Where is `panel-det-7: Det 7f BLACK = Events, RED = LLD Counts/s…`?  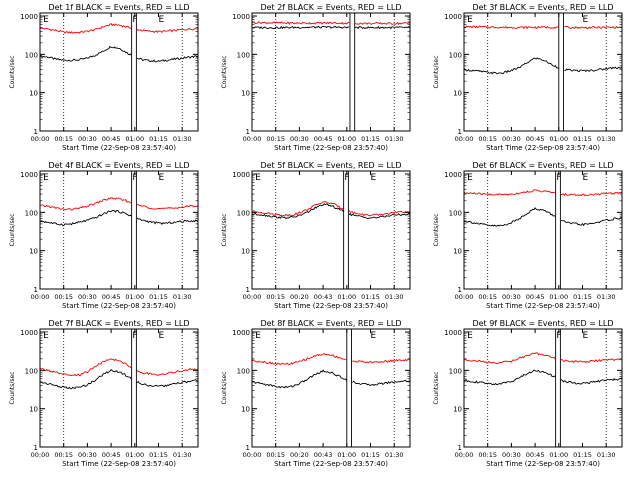
panel-det-7: Det 7f BLACK = Events, RED = LLD Counts/s… is located at coordinates (104, 393).